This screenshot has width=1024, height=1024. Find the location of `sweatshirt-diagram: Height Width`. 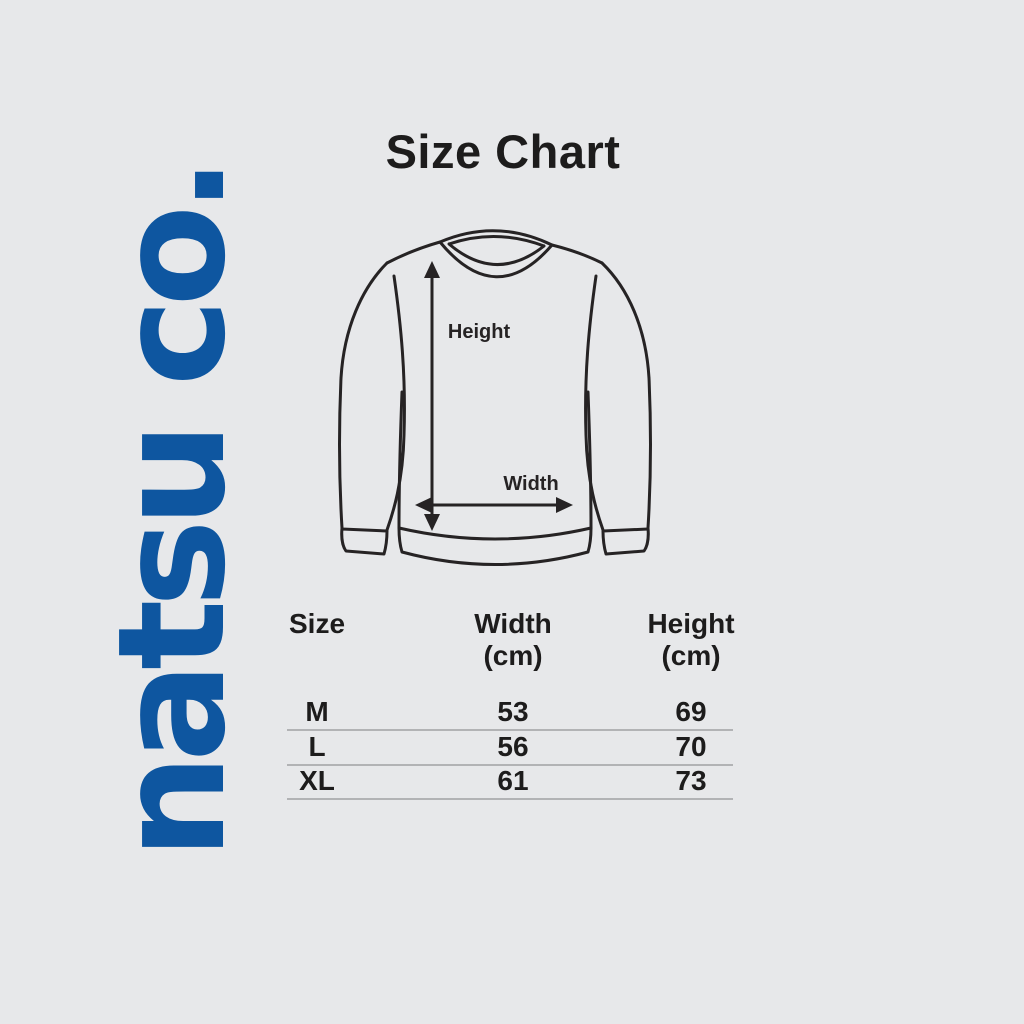

sweatshirt-diagram: Height Width is located at coordinates (495, 397).